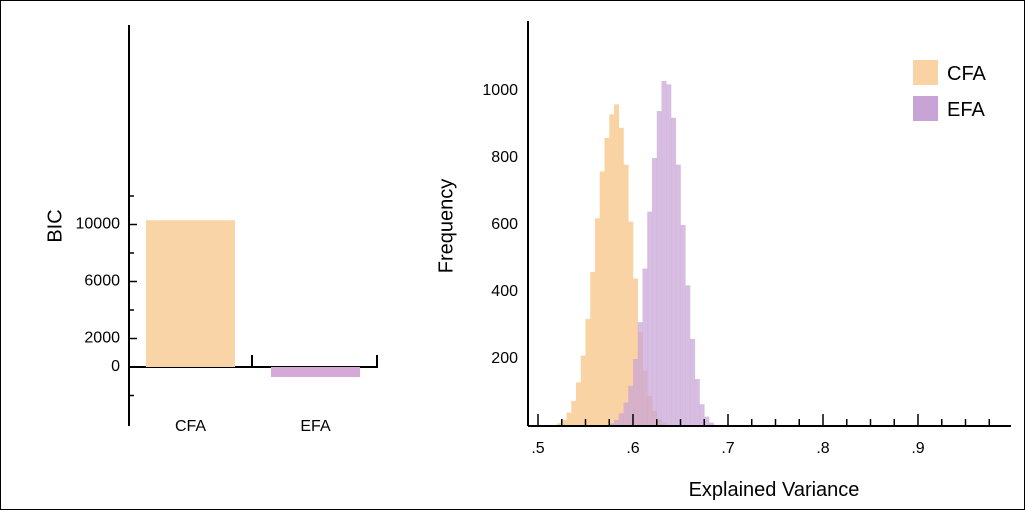  Describe the element at coordinates (55, 225) in the screenshot. I see `bic-y-axis-title: BIC` at that location.